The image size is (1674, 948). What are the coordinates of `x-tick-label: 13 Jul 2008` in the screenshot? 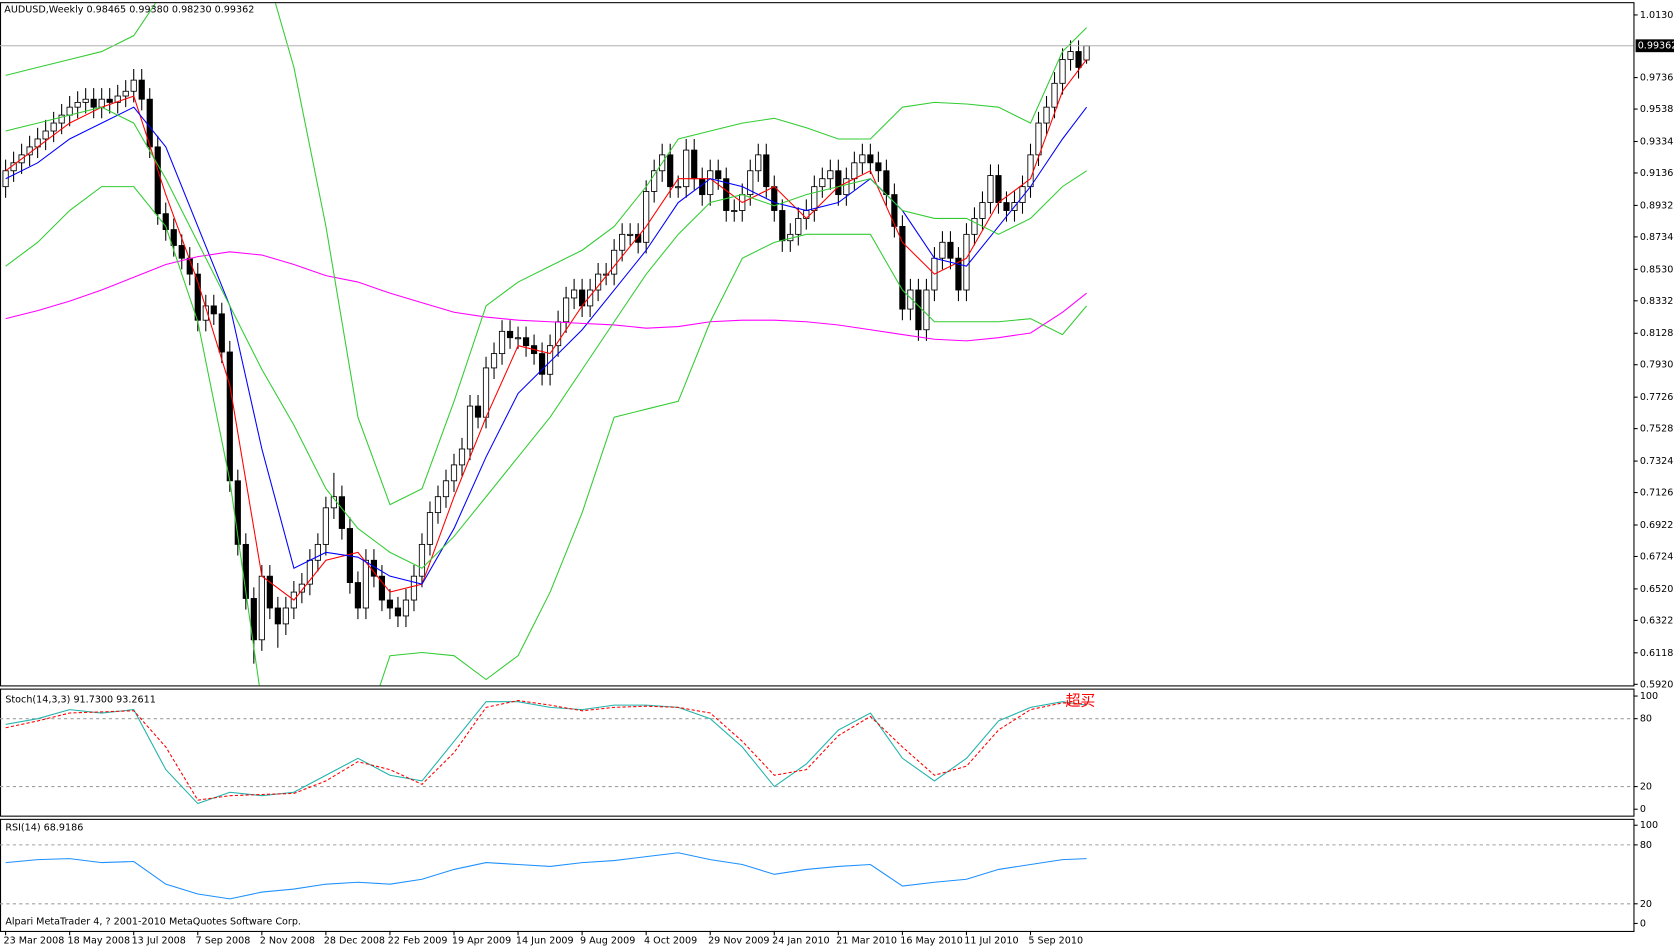 It's located at (159, 941).